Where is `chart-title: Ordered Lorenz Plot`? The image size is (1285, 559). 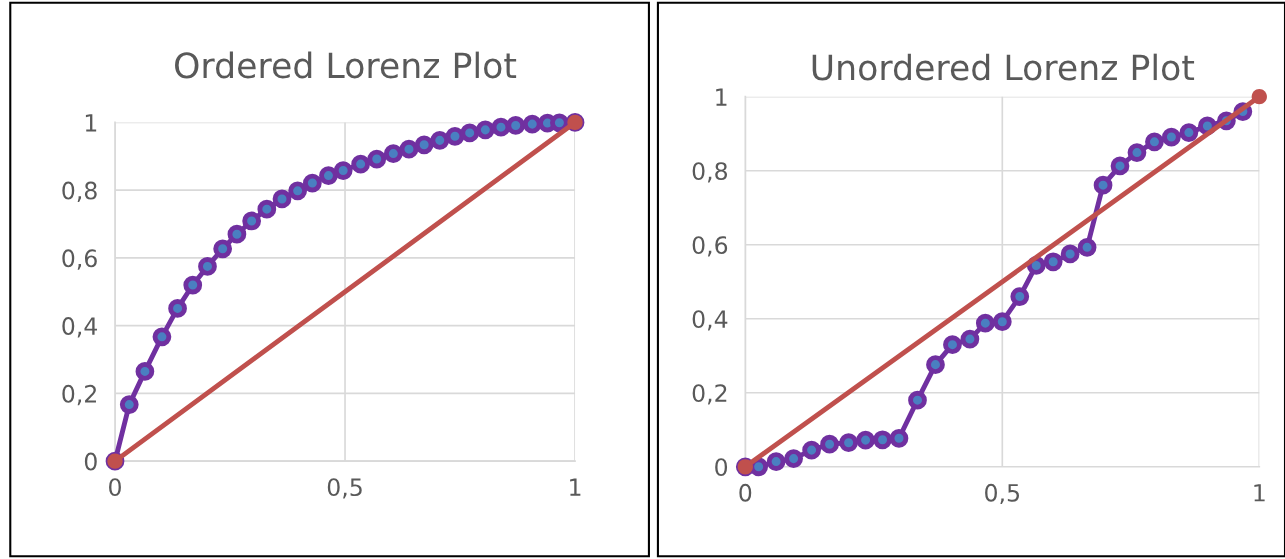 chart-title: Ordered Lorenz Plot is located at coordinates (346, 65).